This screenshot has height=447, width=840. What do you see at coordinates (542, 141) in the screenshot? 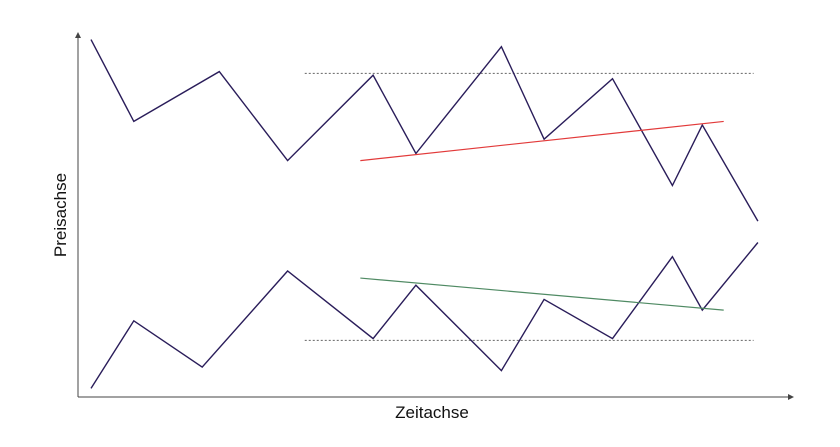
I see `rising-trendline` at bounding box center [542, 141].